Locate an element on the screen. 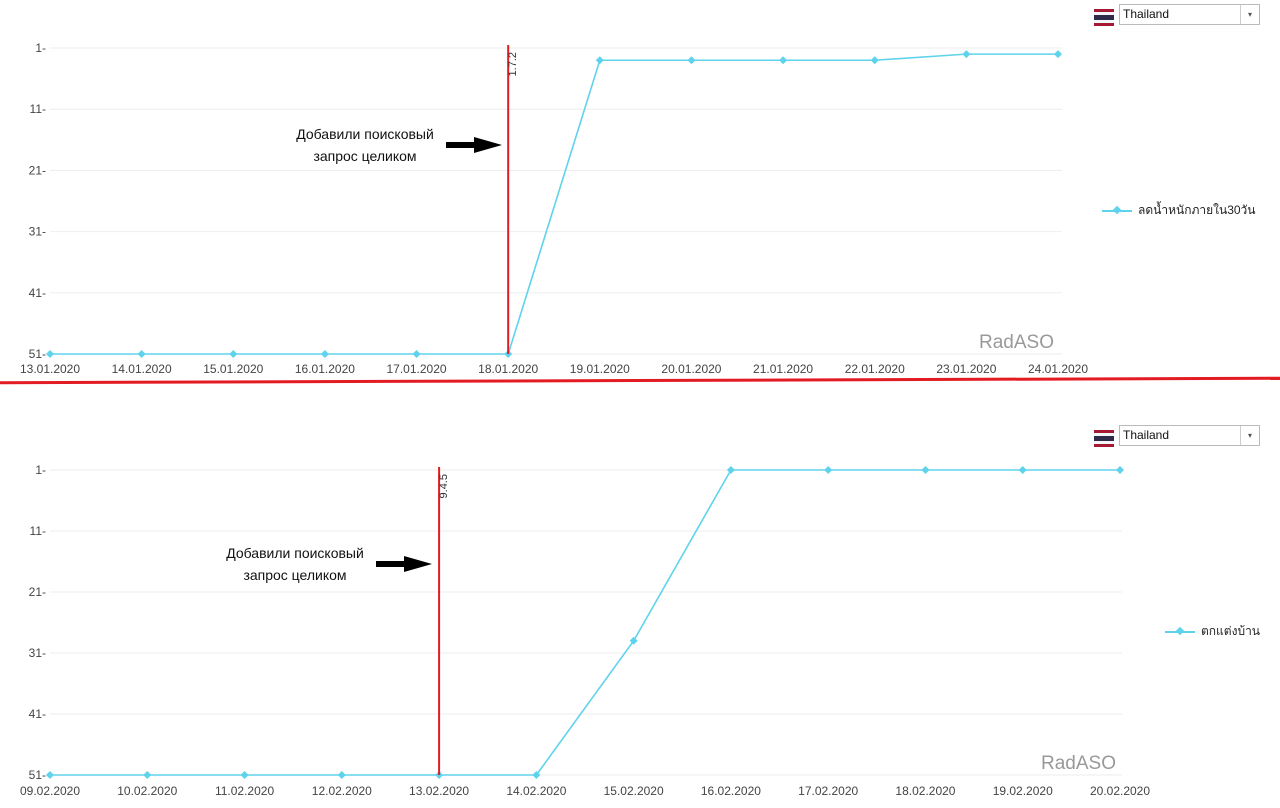 This screenshot has height=808, width=1280. x-tick-label: 15.02.2020 is located at coordinates (634, 791).